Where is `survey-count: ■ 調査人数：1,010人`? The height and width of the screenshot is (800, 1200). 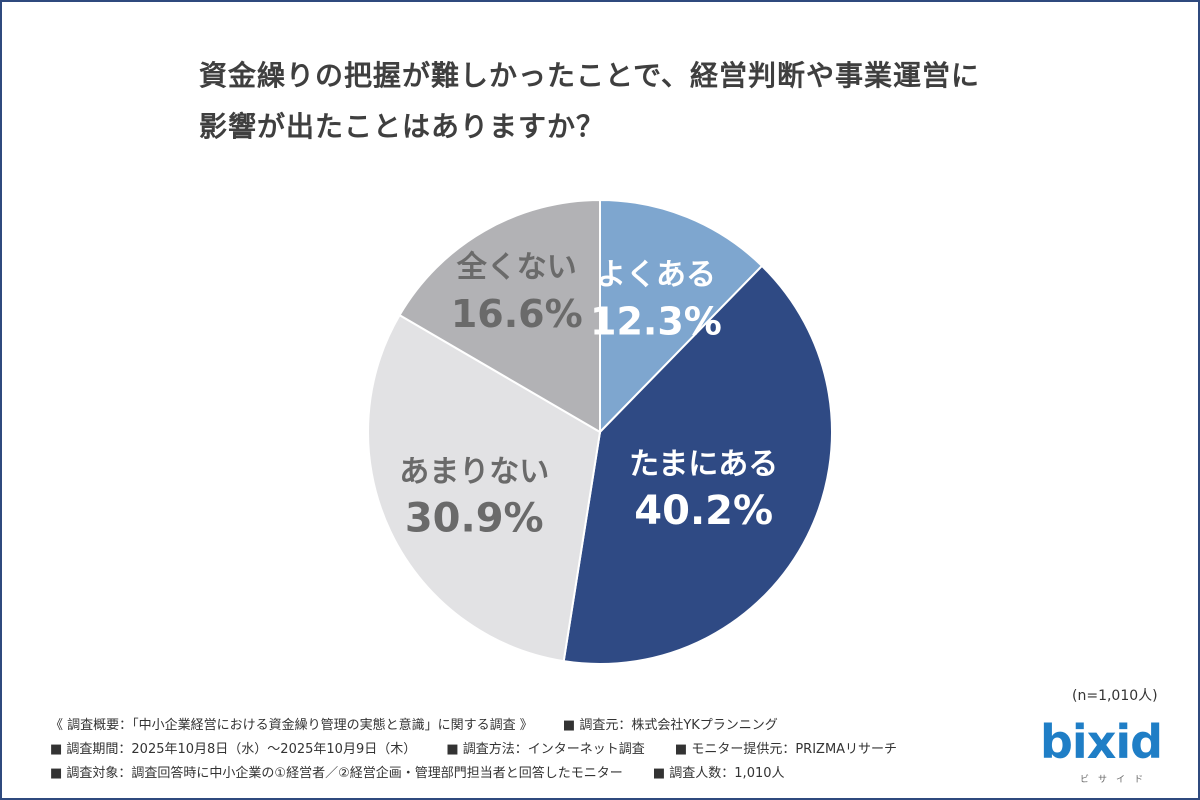
survey-count: ■ 調査人数：1,010人 is located at coordinates (718, 773).